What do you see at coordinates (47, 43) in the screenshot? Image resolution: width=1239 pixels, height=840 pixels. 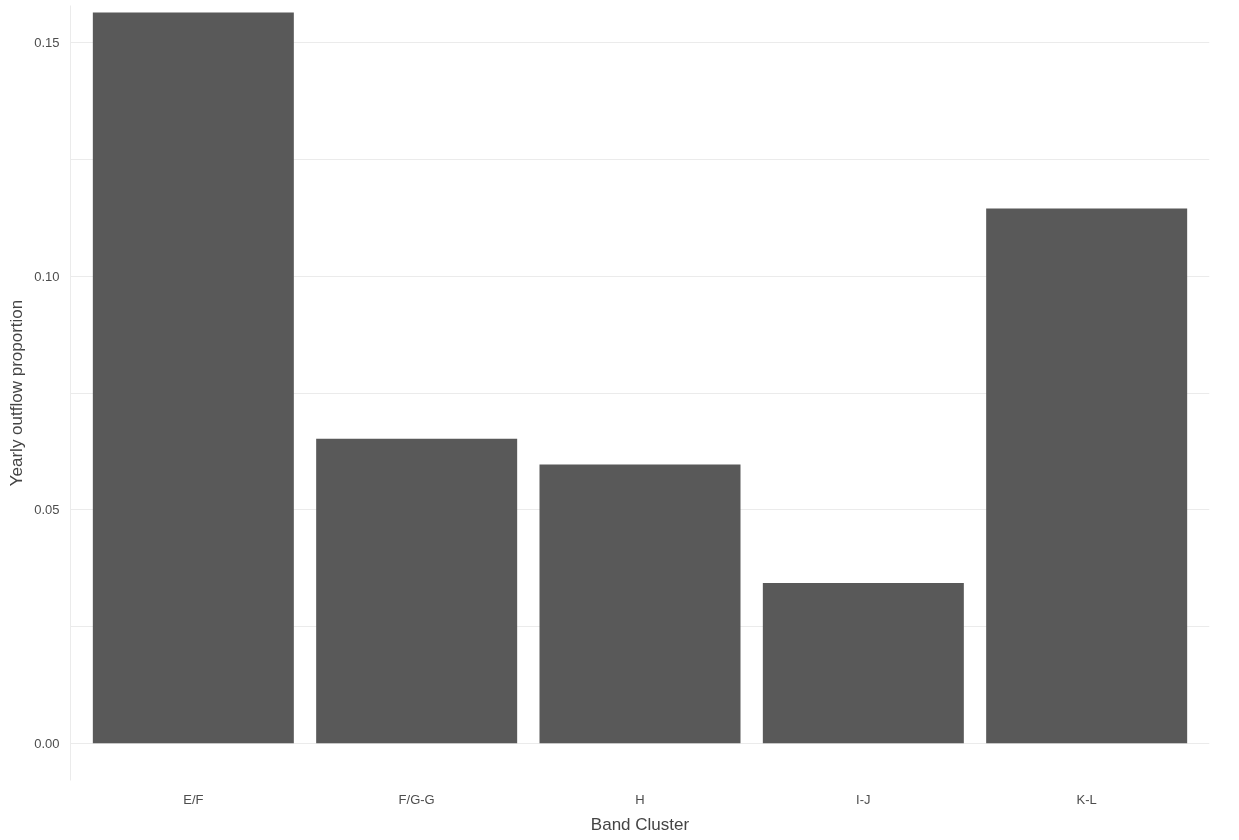 I see `y-tick-label: 0.15` at bounding box center [47, 43].